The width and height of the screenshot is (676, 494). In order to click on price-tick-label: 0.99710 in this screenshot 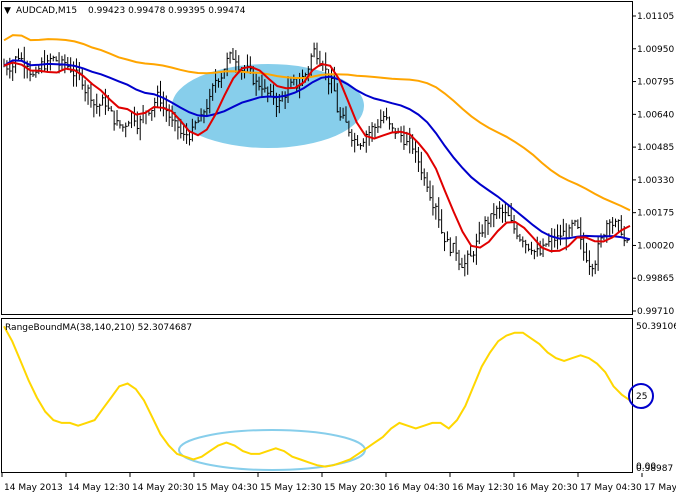, I will do `click(655, 312)`.